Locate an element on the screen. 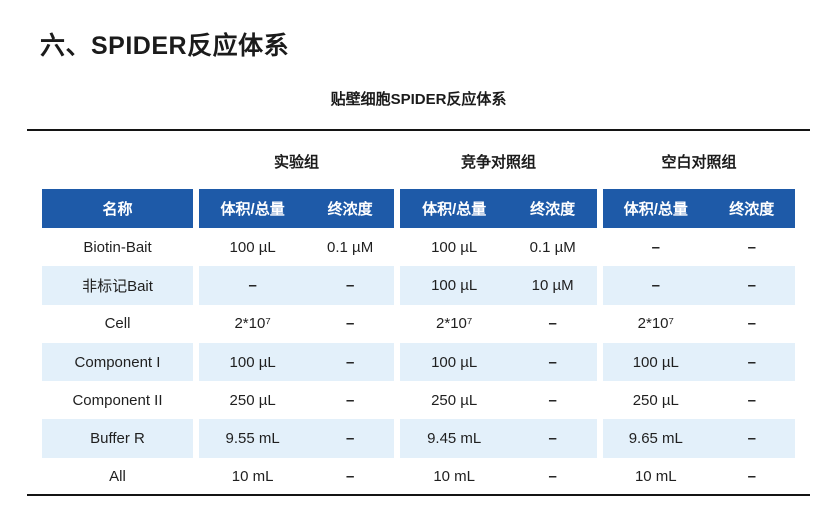 This screenshot has width=837, height=517. table-subtitle: 贴壁细胞SPIDER反应体系 is located at coordinates (418, 99).